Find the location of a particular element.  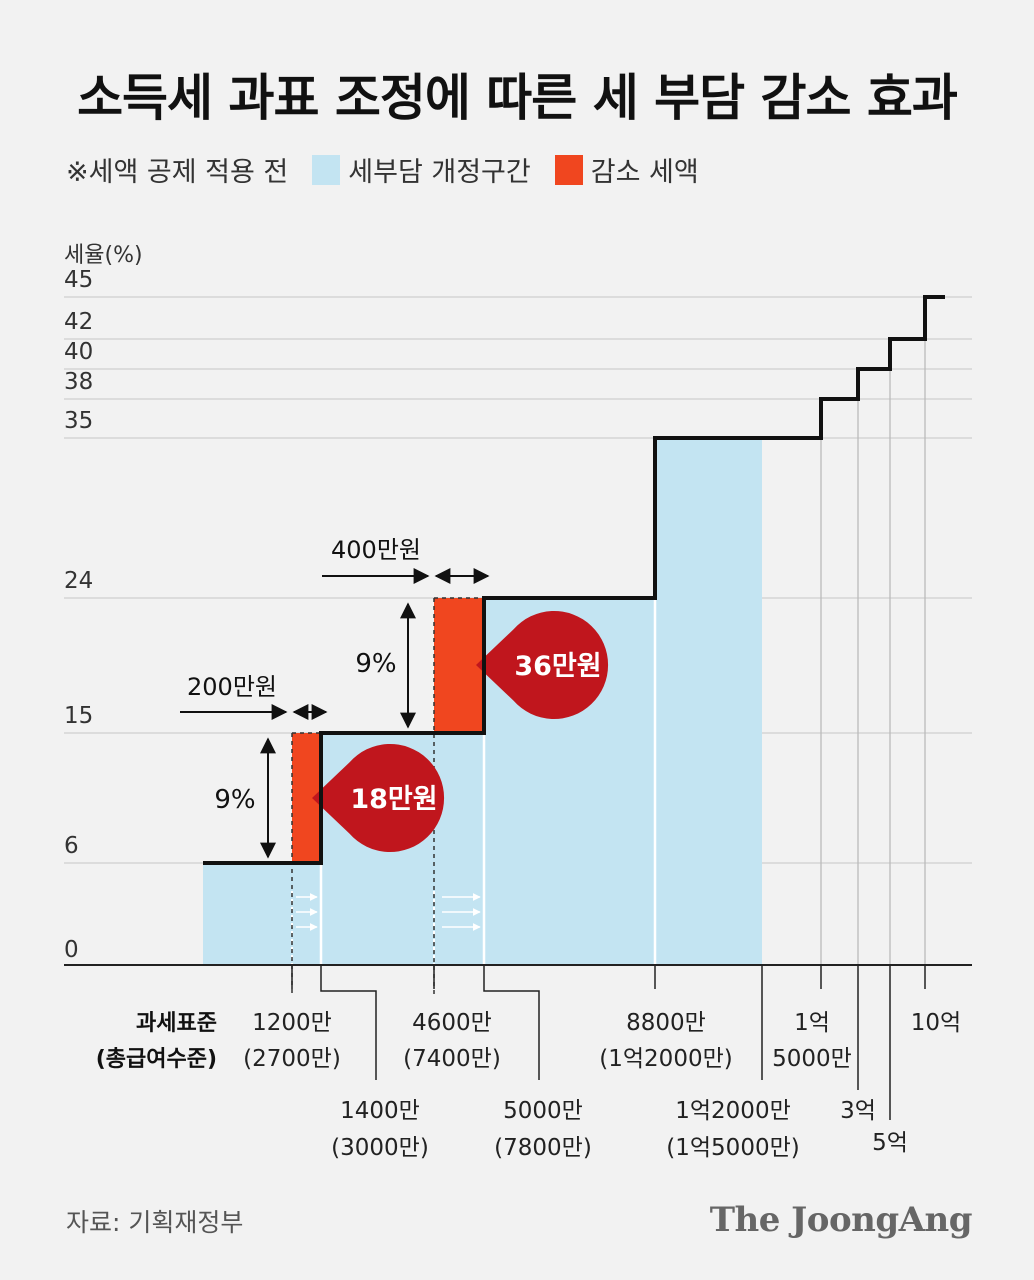

x-tick-sublabel: (1억2000만) is located at coordinates (665, 1059).